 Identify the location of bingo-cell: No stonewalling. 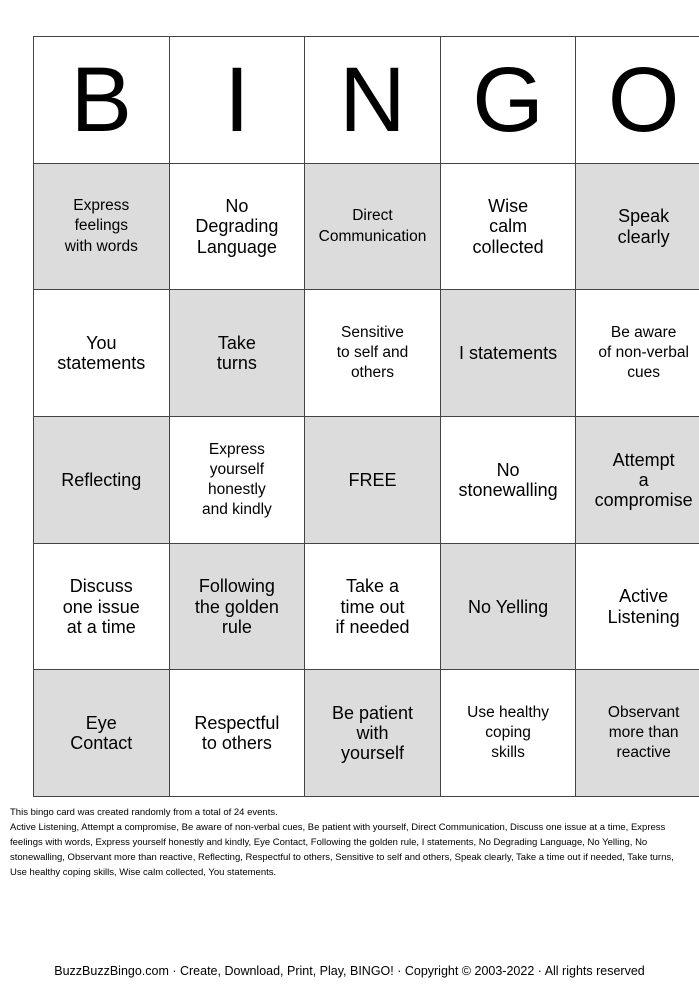
(508, 480).